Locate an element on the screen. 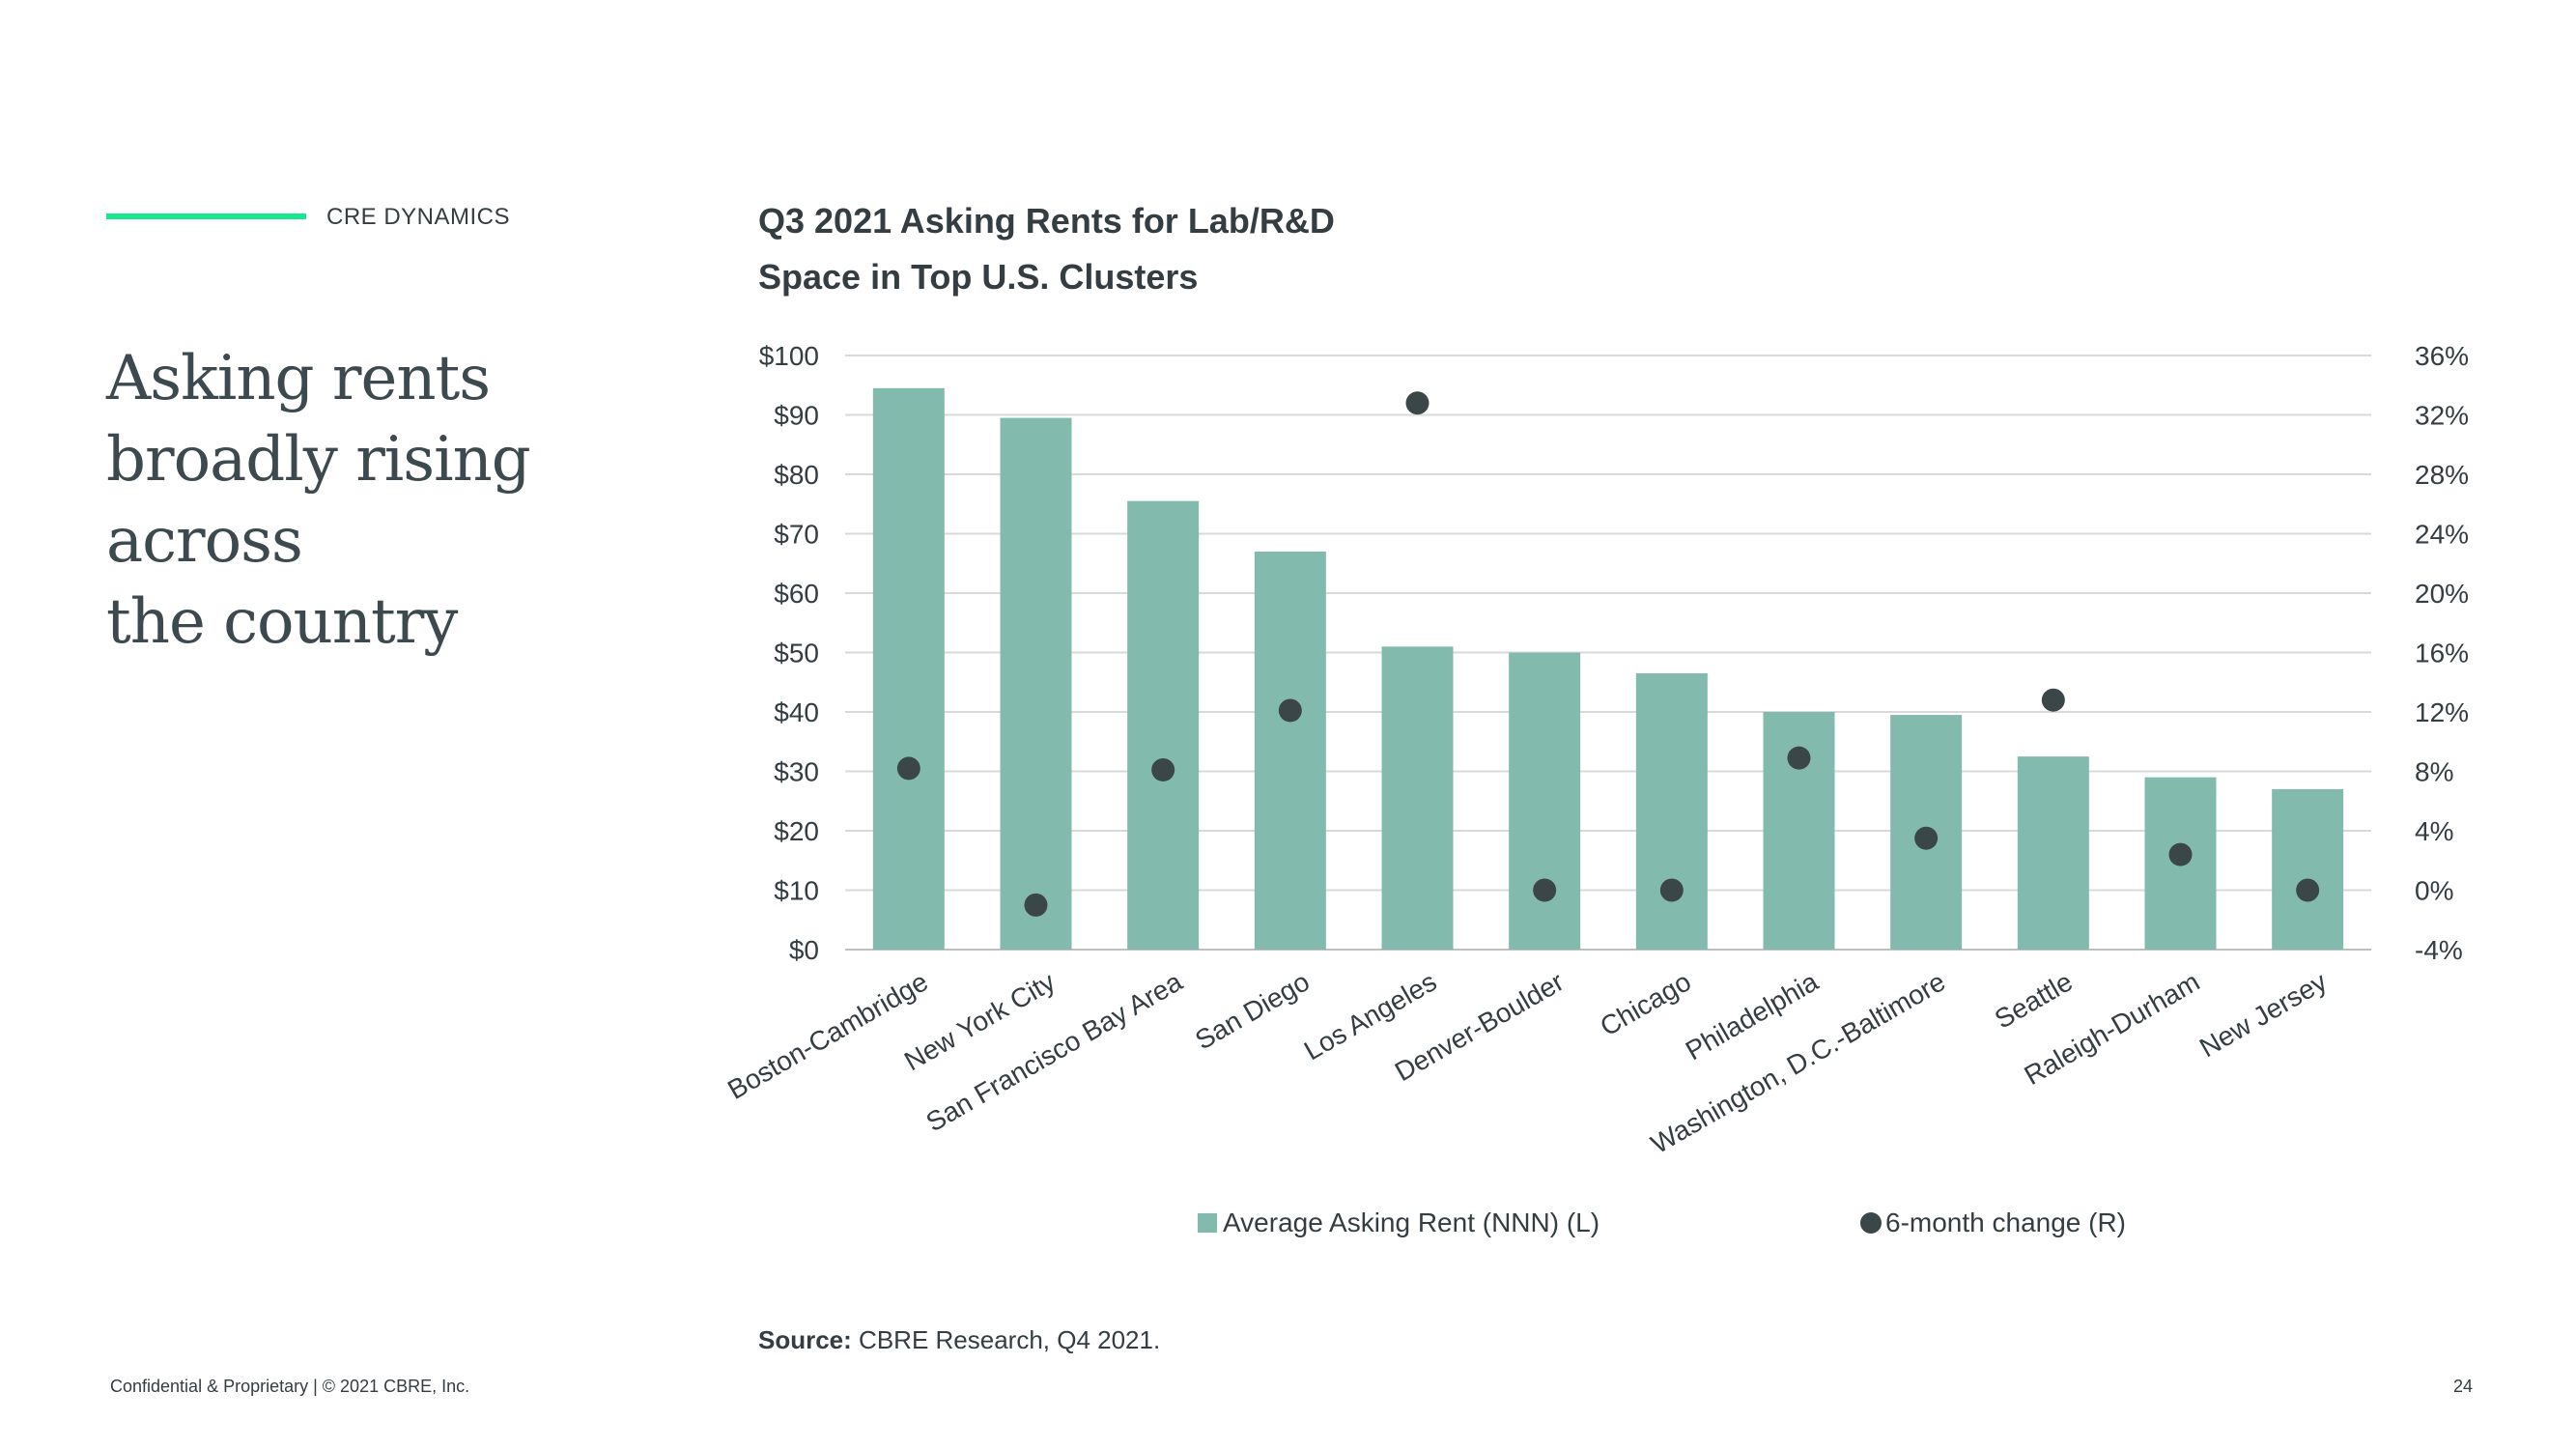 The height and width of the screenshot is (1449, 2576). source-label: Source: is located at coordinates (805, 1339).